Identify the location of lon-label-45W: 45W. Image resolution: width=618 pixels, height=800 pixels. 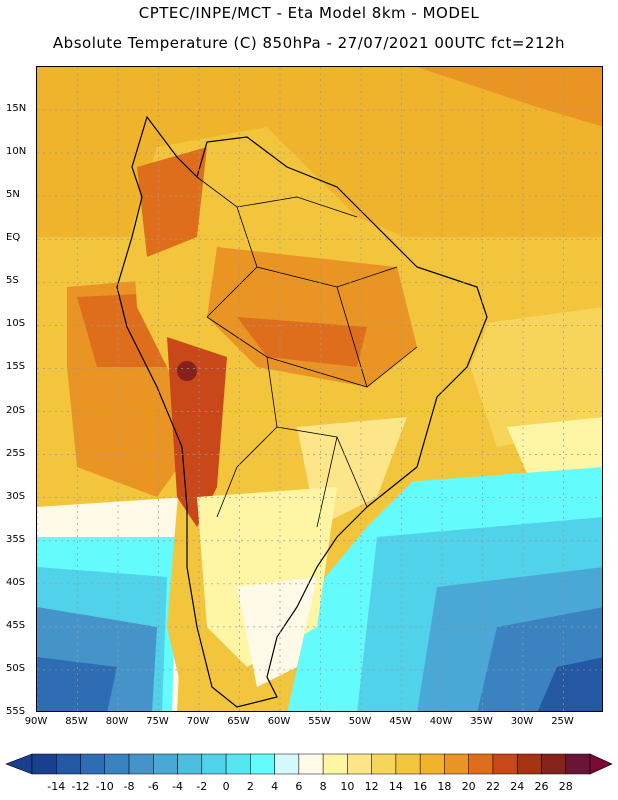
(400, 721).